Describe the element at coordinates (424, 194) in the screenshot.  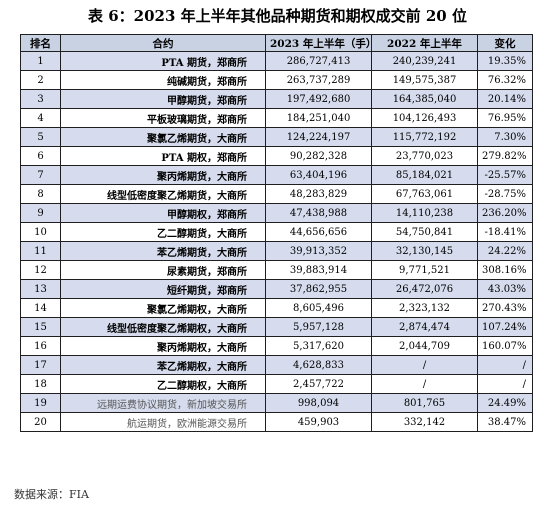
I see `volume-2022-cell: 67,763,061` at that location.